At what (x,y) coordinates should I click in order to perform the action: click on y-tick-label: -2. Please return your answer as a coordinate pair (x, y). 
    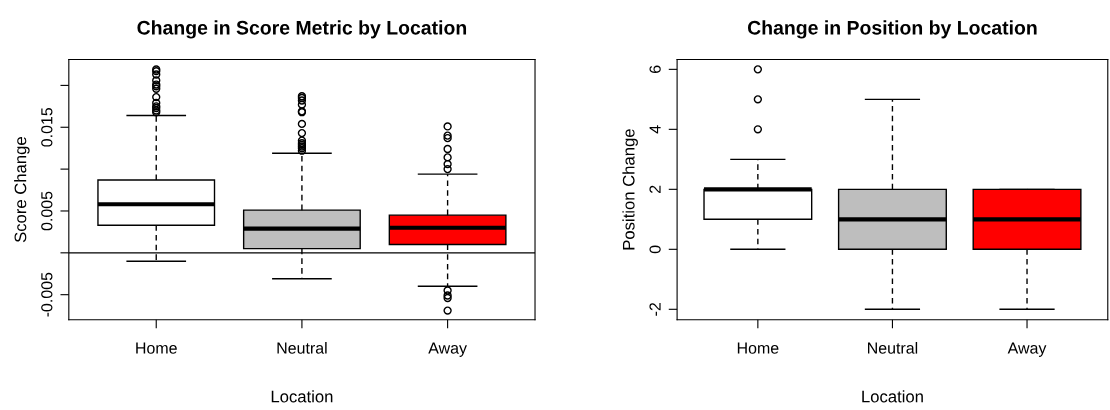
    Looking at the image, I should click on (655, 309).